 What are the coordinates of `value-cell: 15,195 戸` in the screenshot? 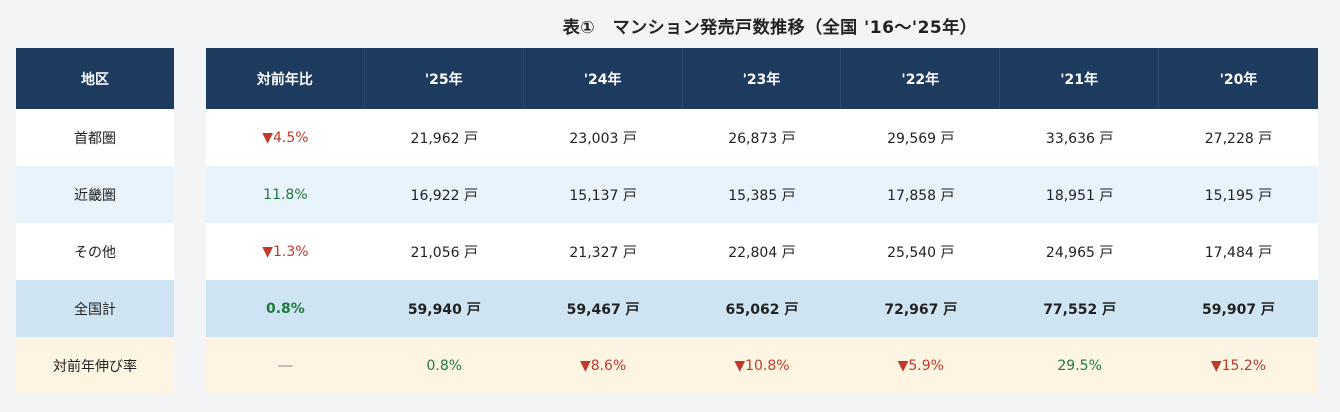 It's located at (1238, 194).